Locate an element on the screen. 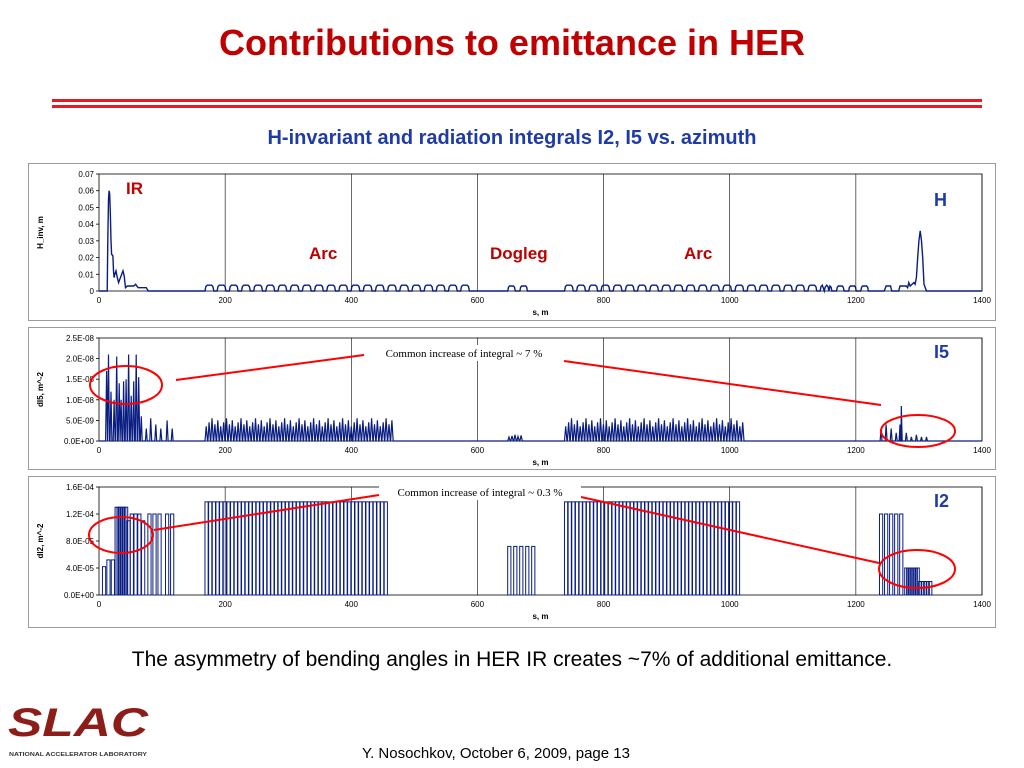  h-y-tick-label: 0.02 is located at coordinates (86, 258).